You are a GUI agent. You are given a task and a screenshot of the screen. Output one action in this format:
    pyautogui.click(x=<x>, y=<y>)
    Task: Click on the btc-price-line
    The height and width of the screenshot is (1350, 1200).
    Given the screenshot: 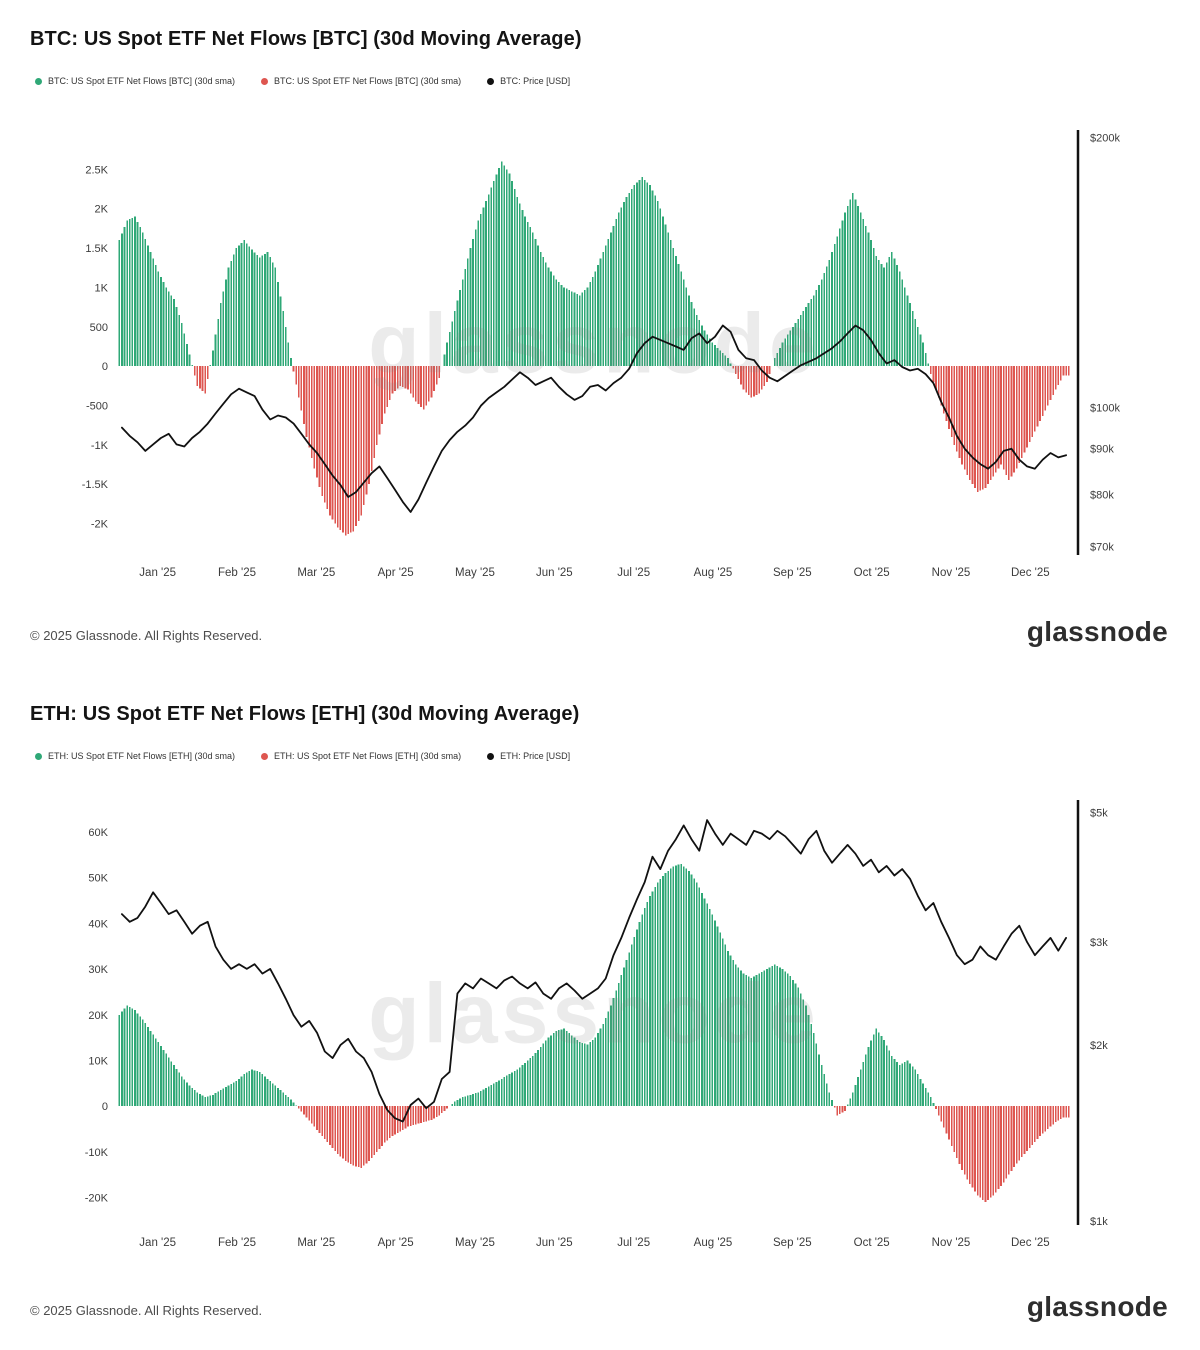 What is the action you would take?
    pyautogui.click(x=594, y=418)
    